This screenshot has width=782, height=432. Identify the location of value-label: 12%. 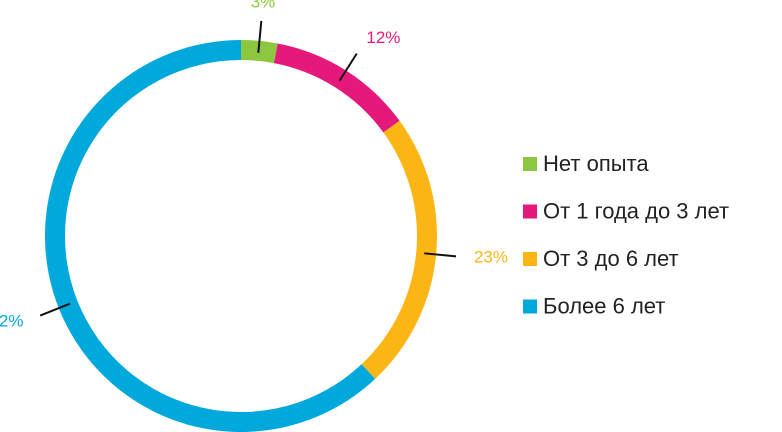
(383, 37).